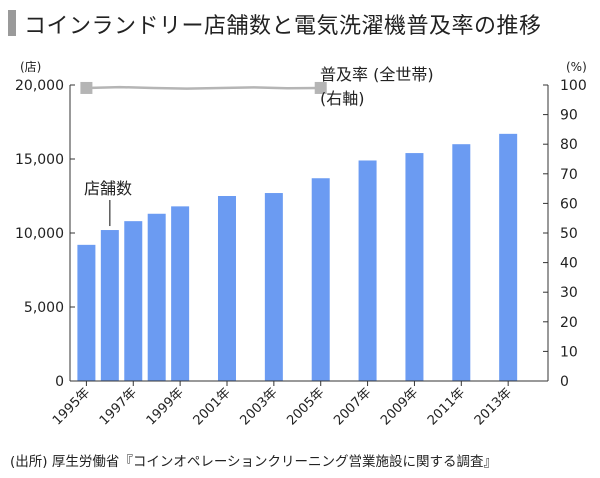 This screenshot has height=478, width=600. What do you see at coordinates (377, 74) in the screenshot?
I see `annotation-rate-label: 普及率 (全世帯)` at bounding box center [377, 74].